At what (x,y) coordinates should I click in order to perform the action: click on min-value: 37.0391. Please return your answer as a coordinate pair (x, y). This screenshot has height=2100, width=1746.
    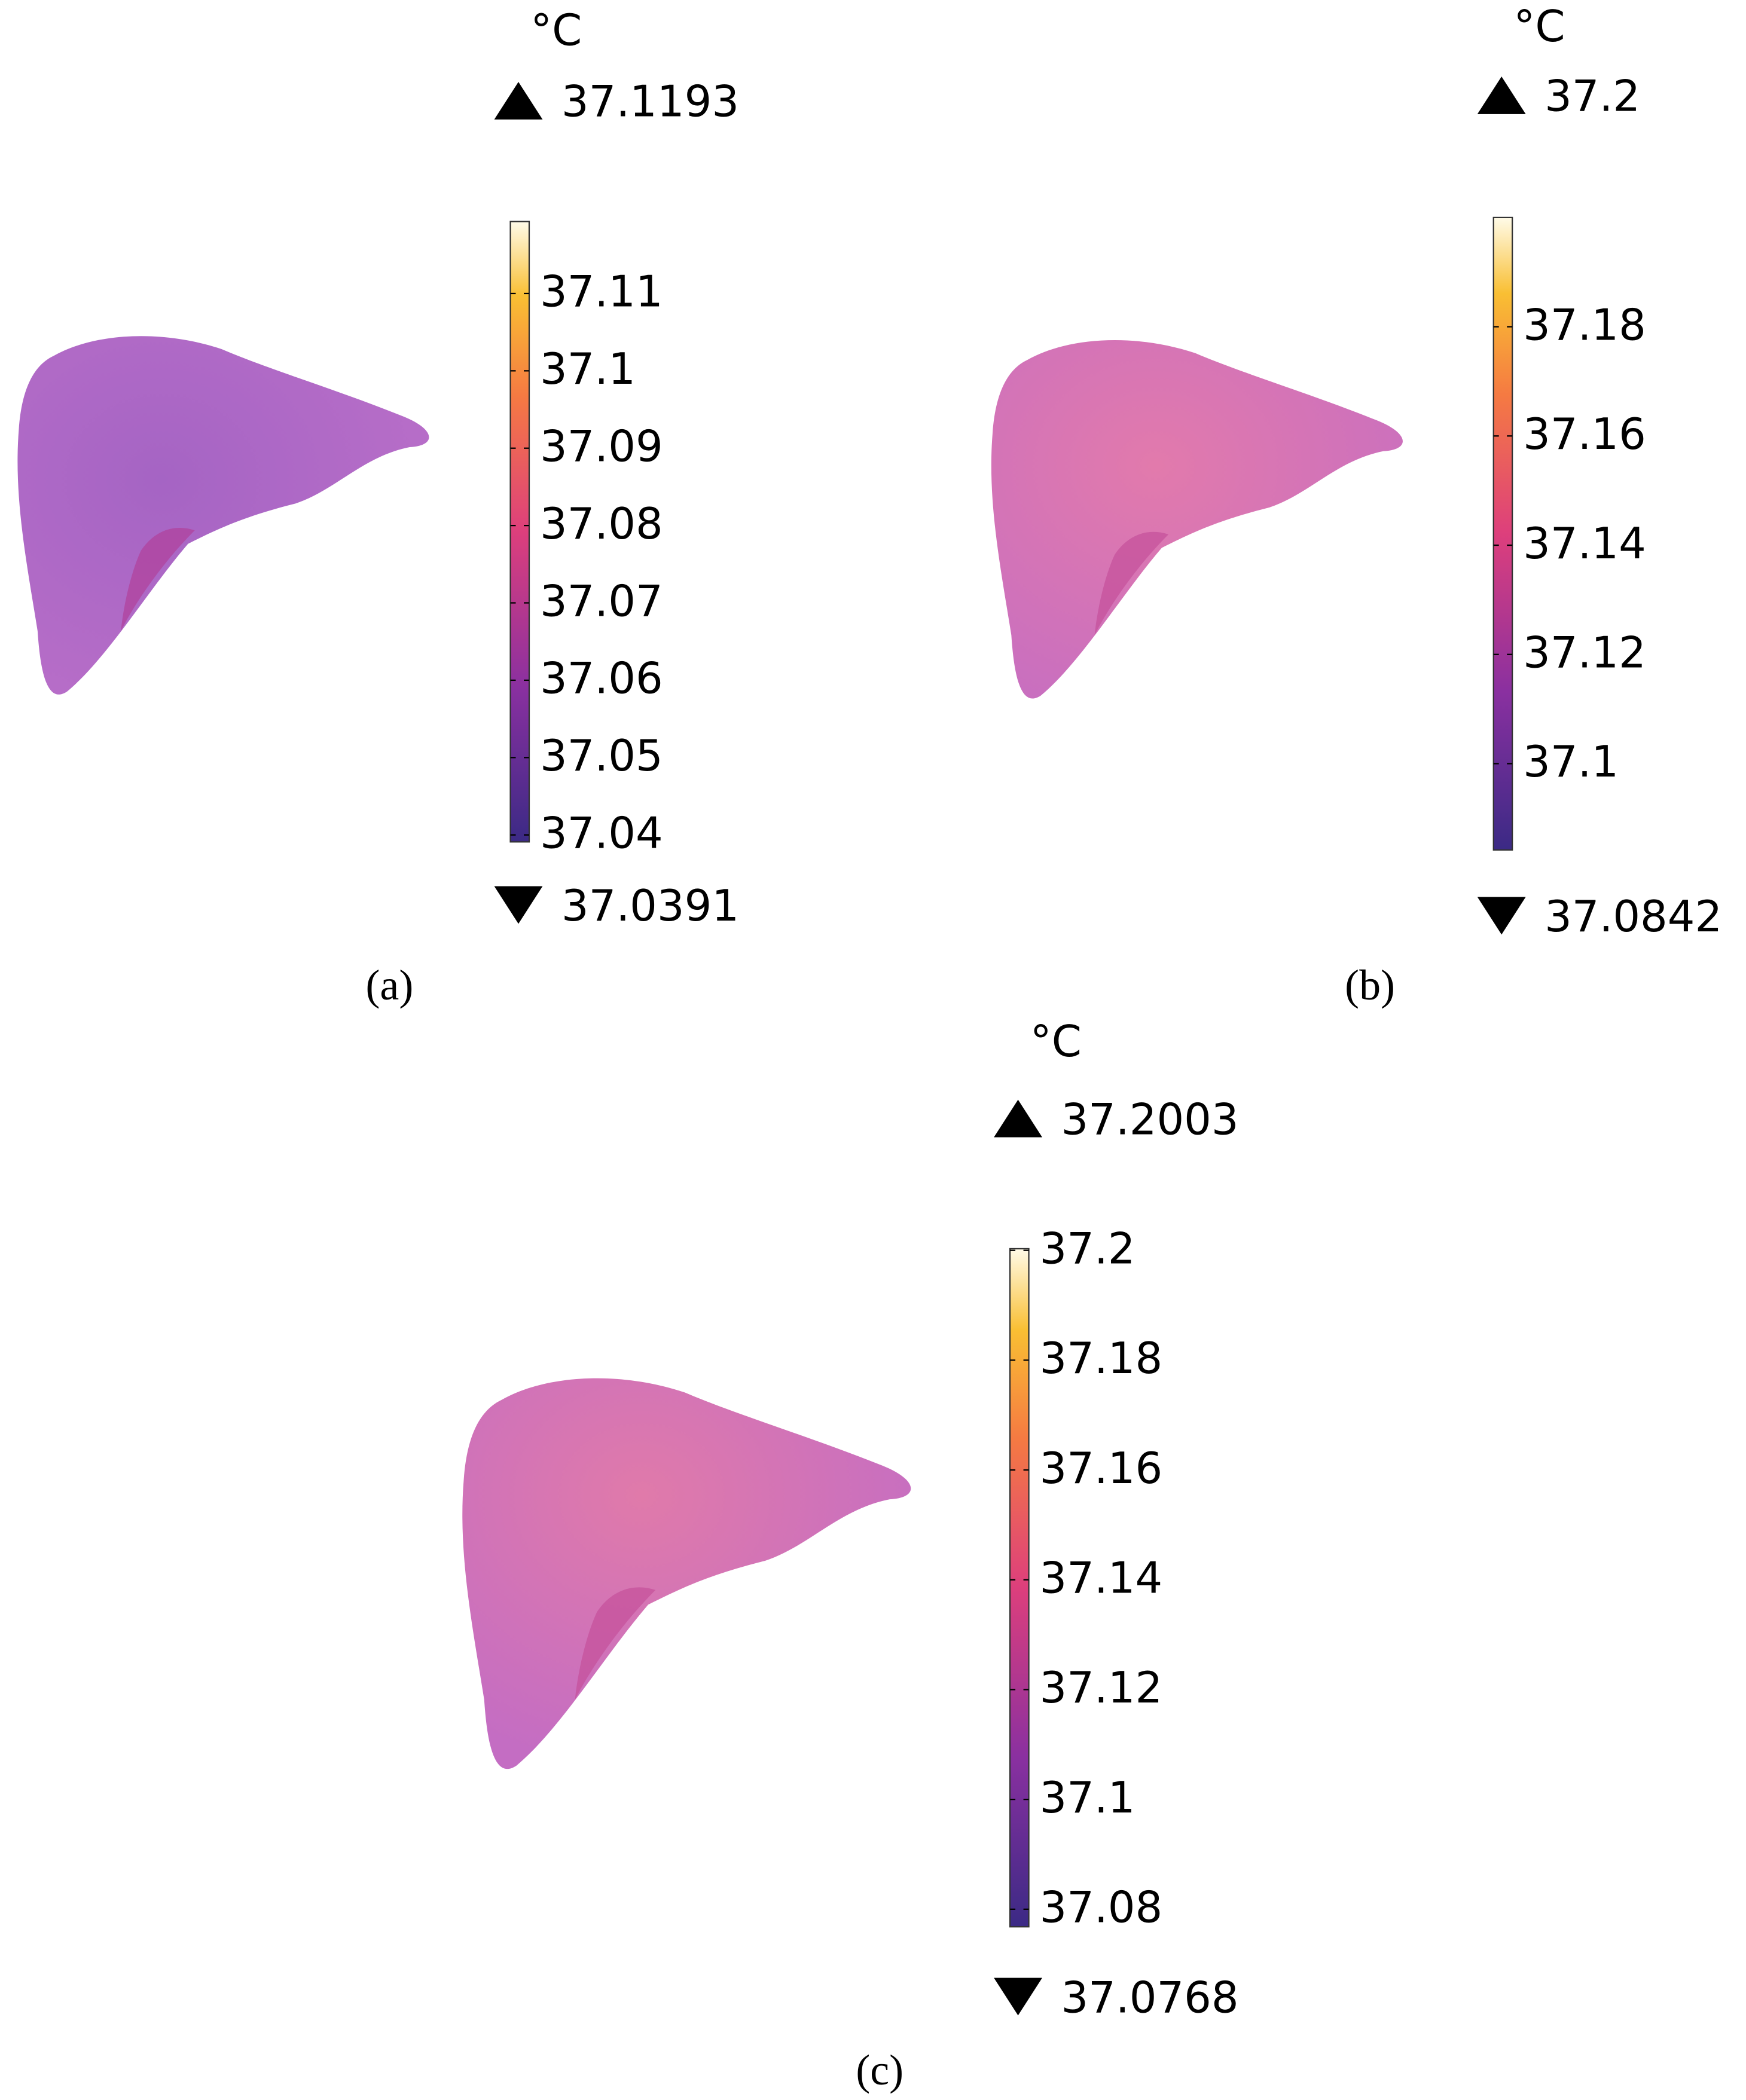
    Looking at the image, I should click on (650, 906).